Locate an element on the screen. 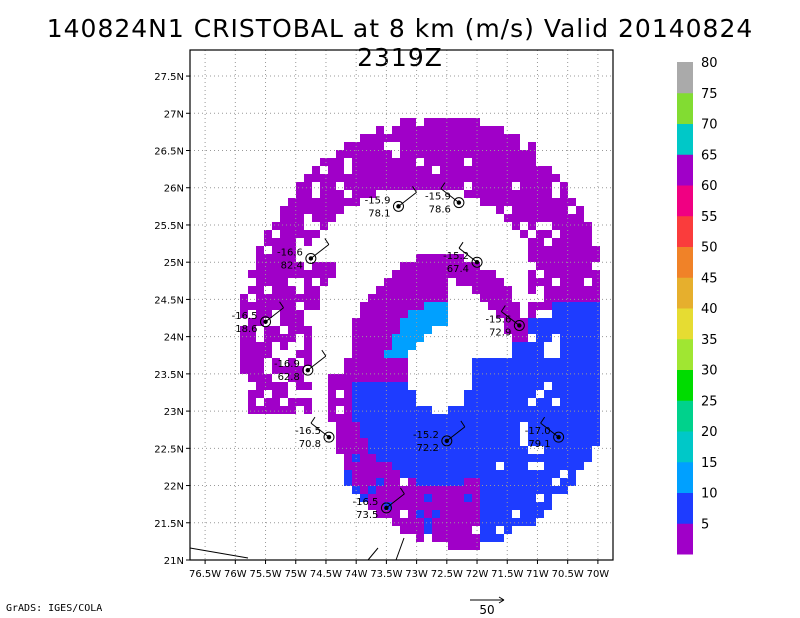 This screenshot has height=618, width=800. station-temperature: -15.9 is located at coordinates (378, 200).